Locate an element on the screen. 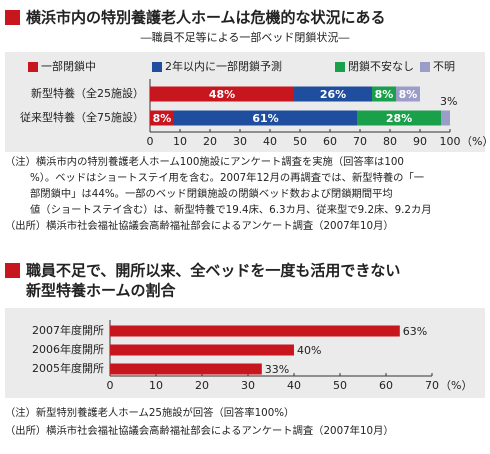 The image size is (490, 454). legend-label: 一部閉鎖中 is located at coordinates (68, 66).